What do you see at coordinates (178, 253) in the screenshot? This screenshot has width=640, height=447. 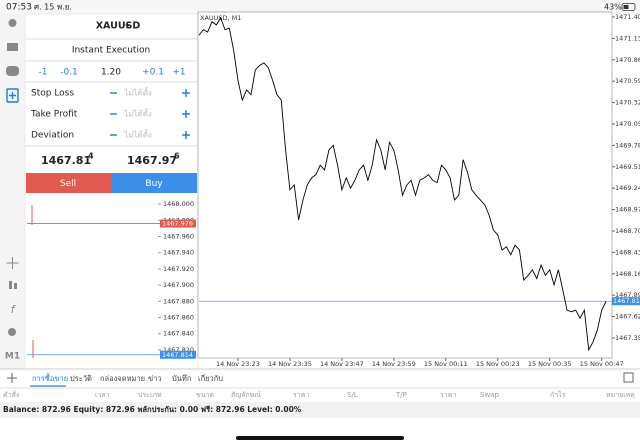 I see `tick-axis-label: 1467.940` at bounding box center [178, 253].